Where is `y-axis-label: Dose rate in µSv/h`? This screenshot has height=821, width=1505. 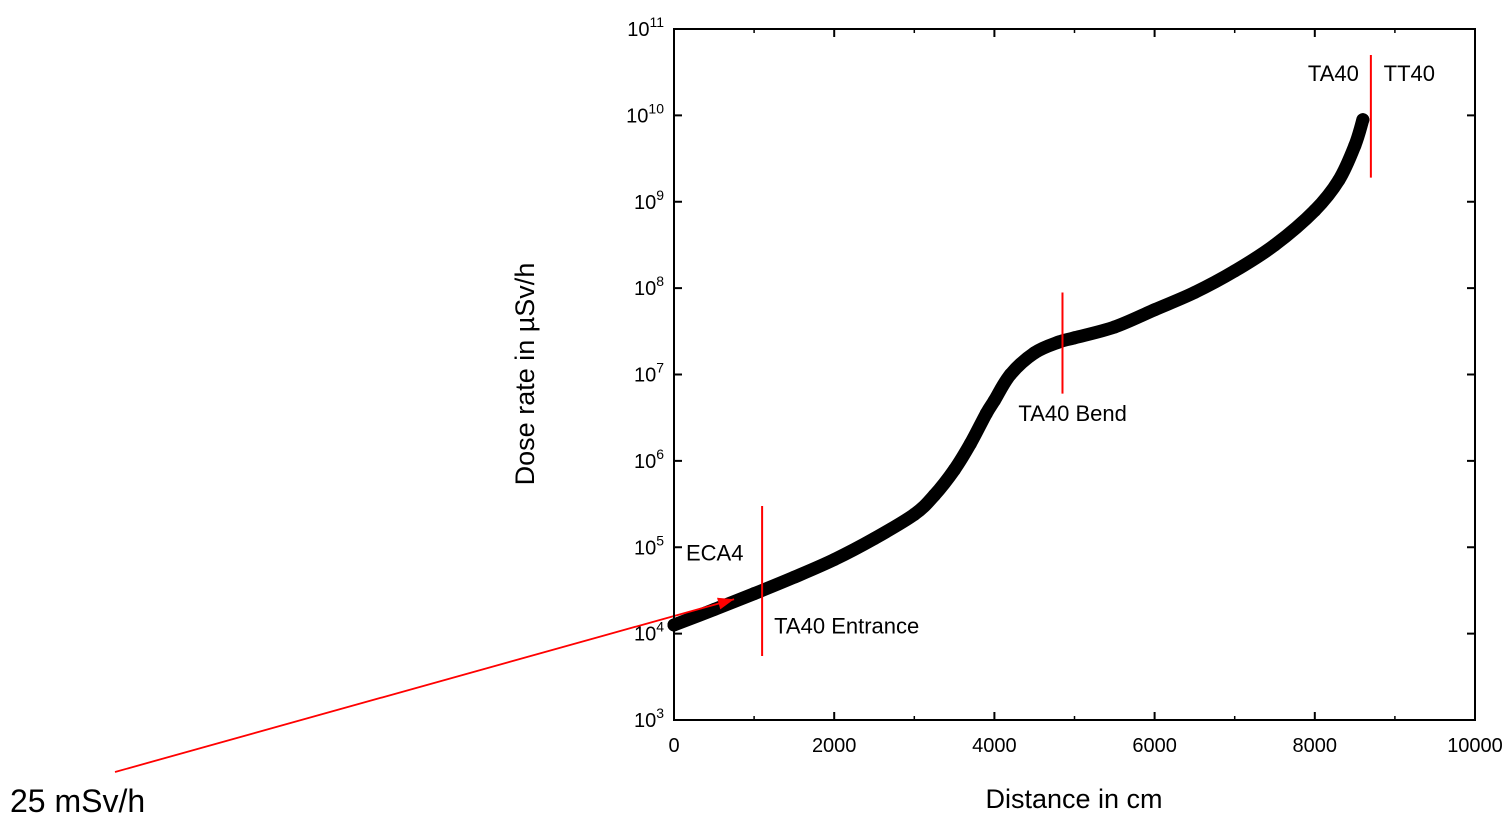
y-axis-label: Dose rate in µSv/h is located at coordinates (525, 374).